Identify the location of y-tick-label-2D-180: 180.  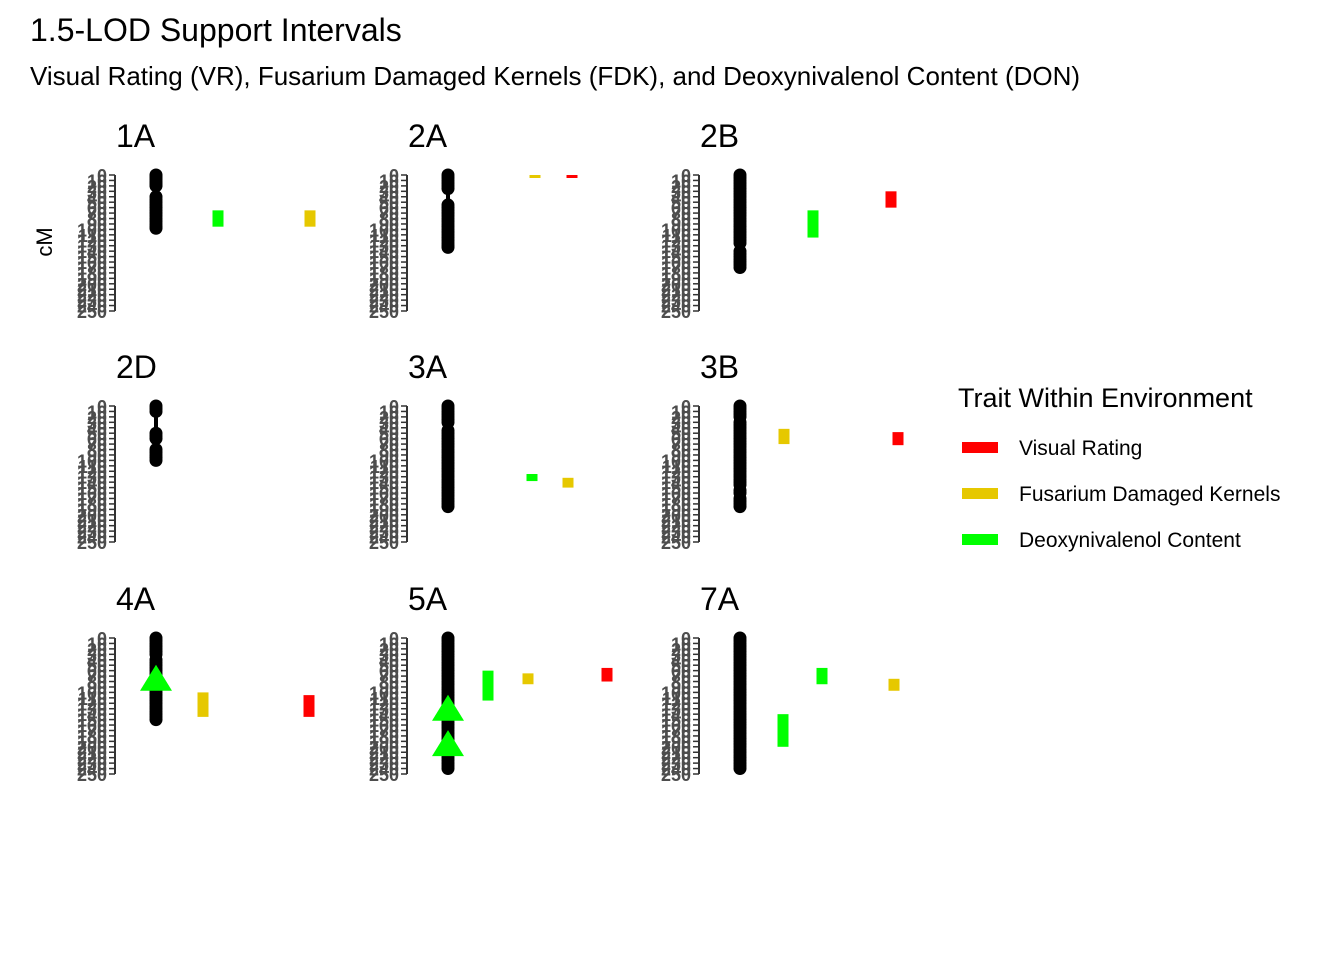
(92, 505).